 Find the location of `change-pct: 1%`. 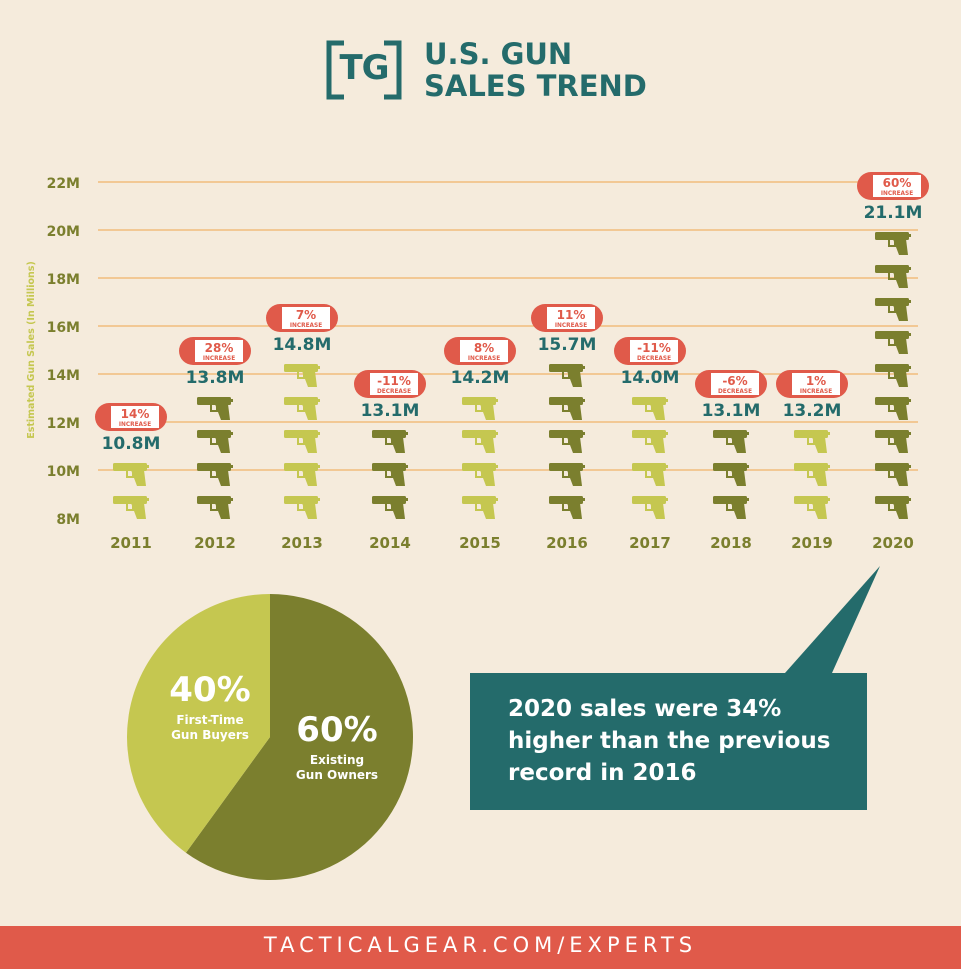

change-pct: 1% is located at coordinates (816, 381).